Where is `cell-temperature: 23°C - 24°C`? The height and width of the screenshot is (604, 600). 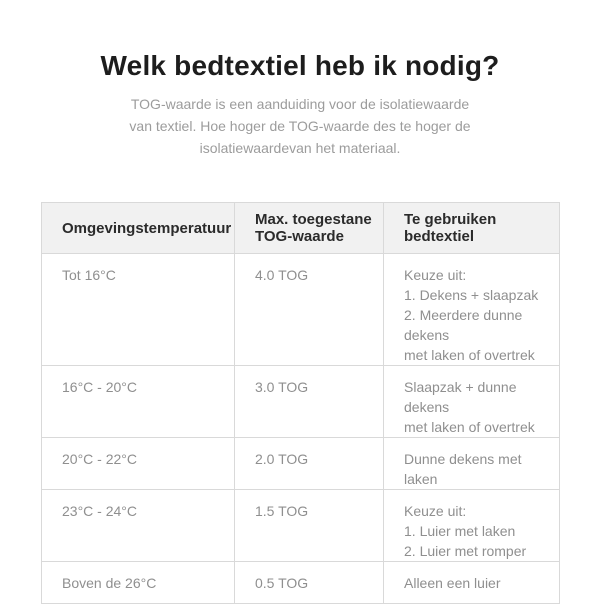
cell-temperature: 23°C - 24°C is located at coordinates (138, 525).